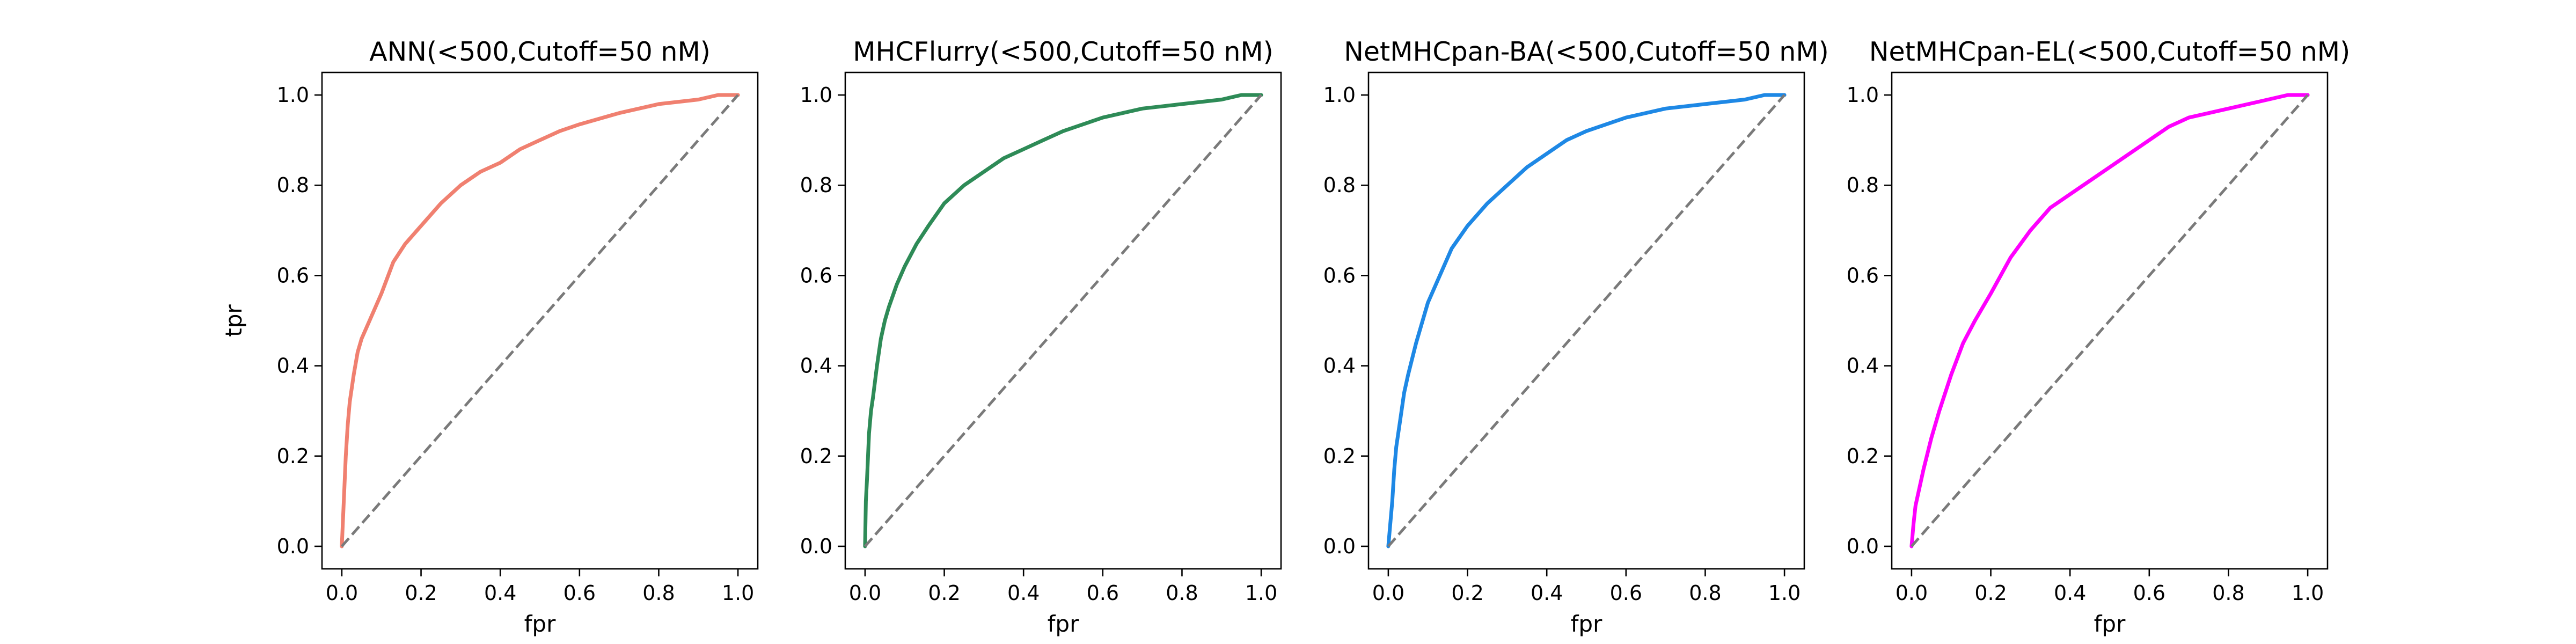 The height and width of the screenshot is (644, 2576). What do you see at coordinates (2109, 51) in the screenshot?
I see `chart-title: NetMHCpan-EL(<500,Cutoff=50 nM)` at bounding box center [2109, 51].